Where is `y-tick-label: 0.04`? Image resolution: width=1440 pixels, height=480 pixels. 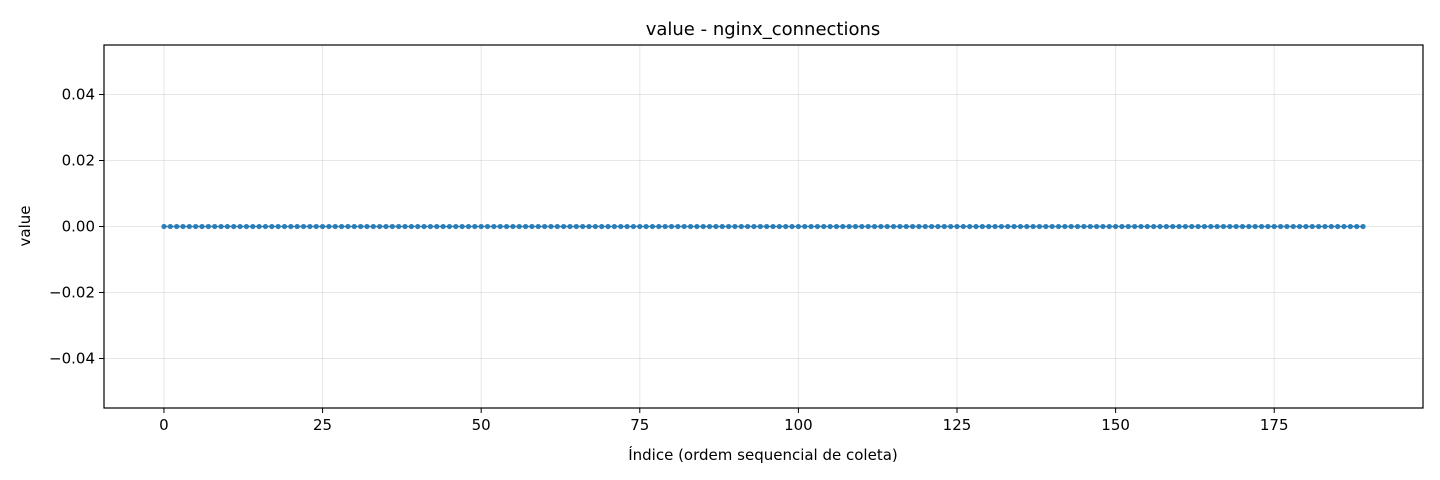 y-tick-label: 0.04 is located at coordinates (78, 95).